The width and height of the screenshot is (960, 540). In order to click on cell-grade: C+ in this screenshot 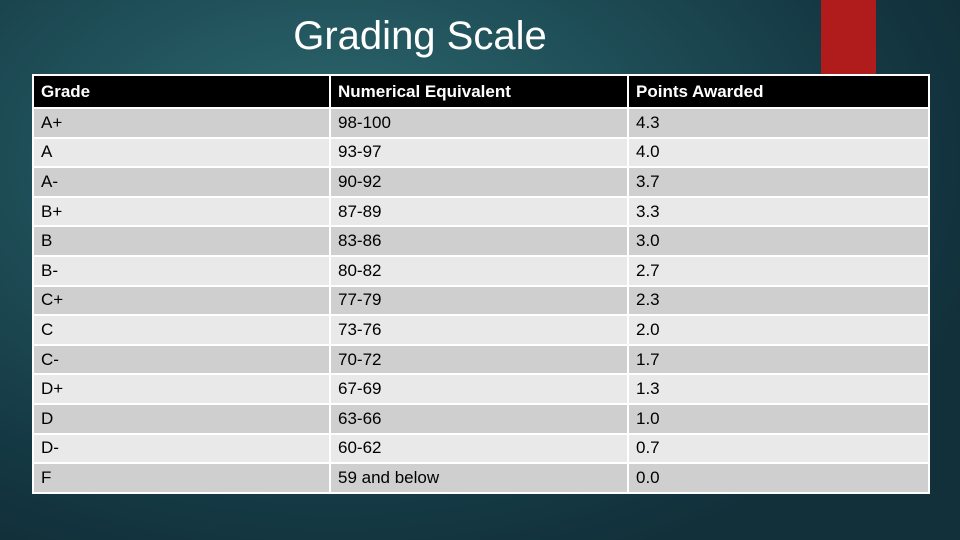, I will do `click(181, 300)`.